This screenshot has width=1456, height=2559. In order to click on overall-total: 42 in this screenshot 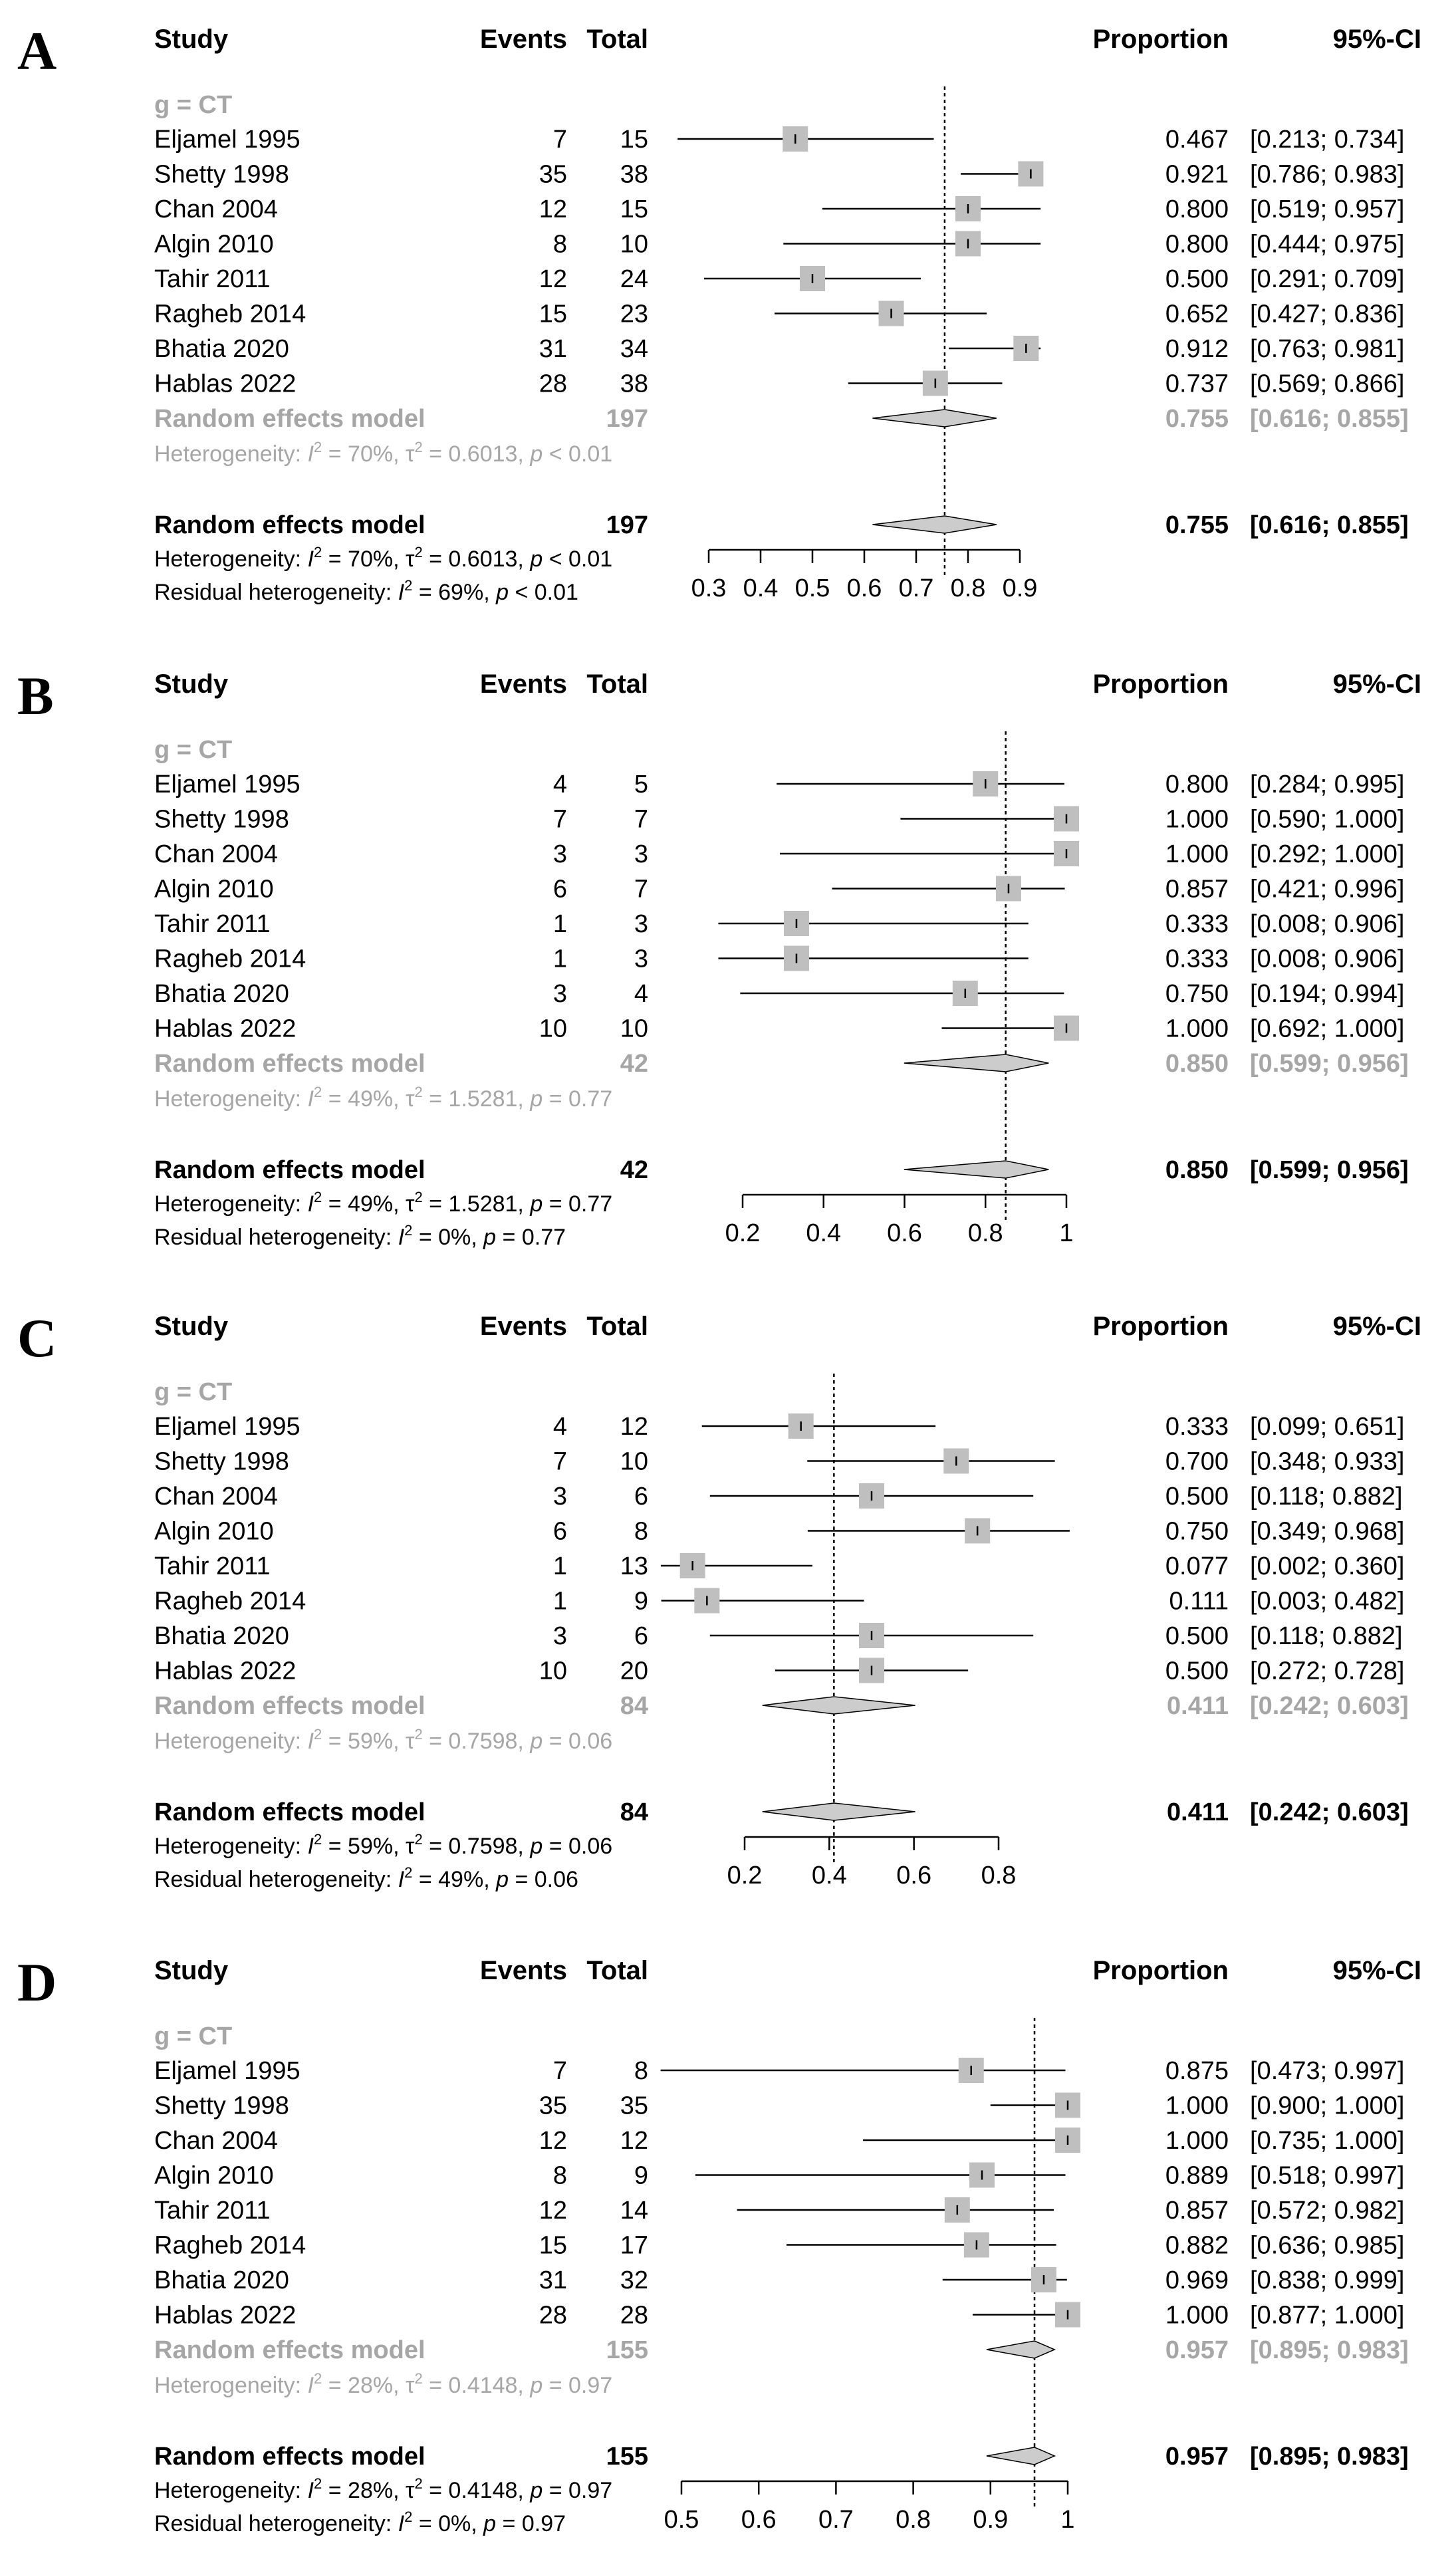, I will do `click(634, 1170)`.